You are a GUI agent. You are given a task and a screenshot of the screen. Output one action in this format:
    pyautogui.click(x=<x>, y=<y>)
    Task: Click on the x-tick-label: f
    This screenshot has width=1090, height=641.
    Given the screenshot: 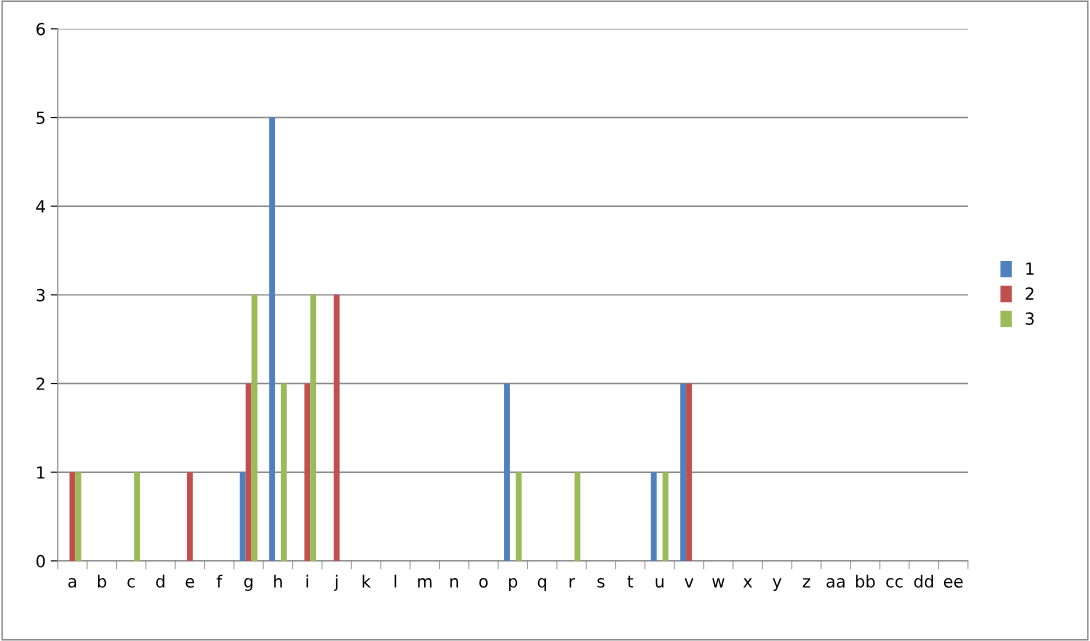 What is the action you would take?
    pyautogui.click(x=219, y=581)
    